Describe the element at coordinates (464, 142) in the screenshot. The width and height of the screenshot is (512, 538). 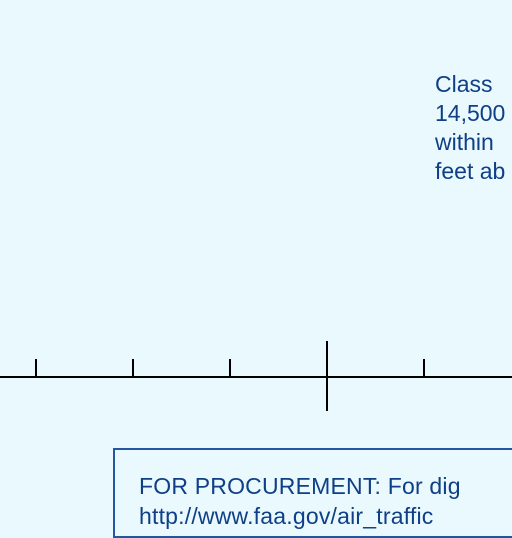
I see `airspace-note-line-3: within` at that location.